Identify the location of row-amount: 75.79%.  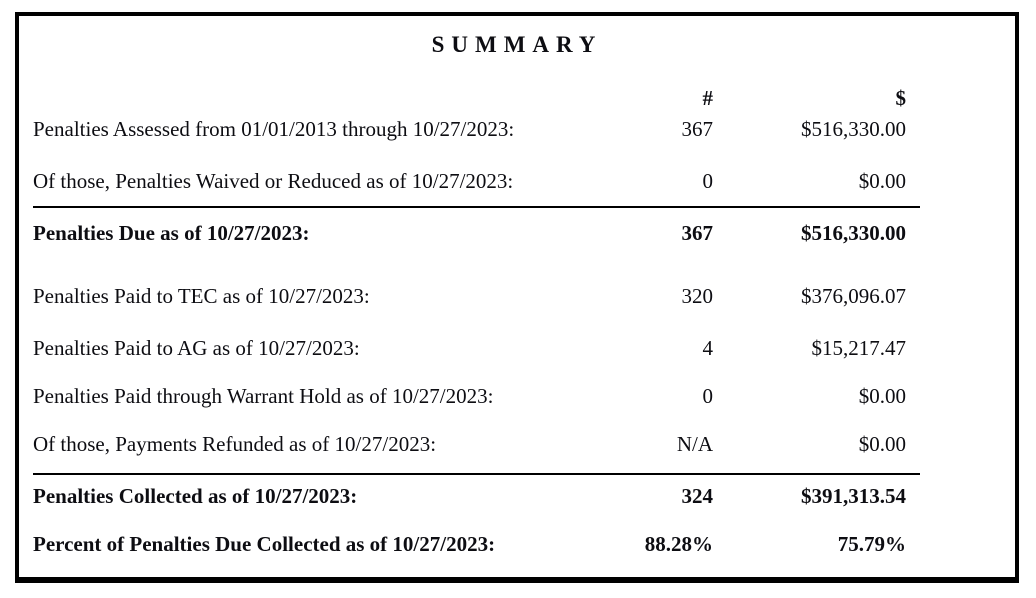
(871, 544).